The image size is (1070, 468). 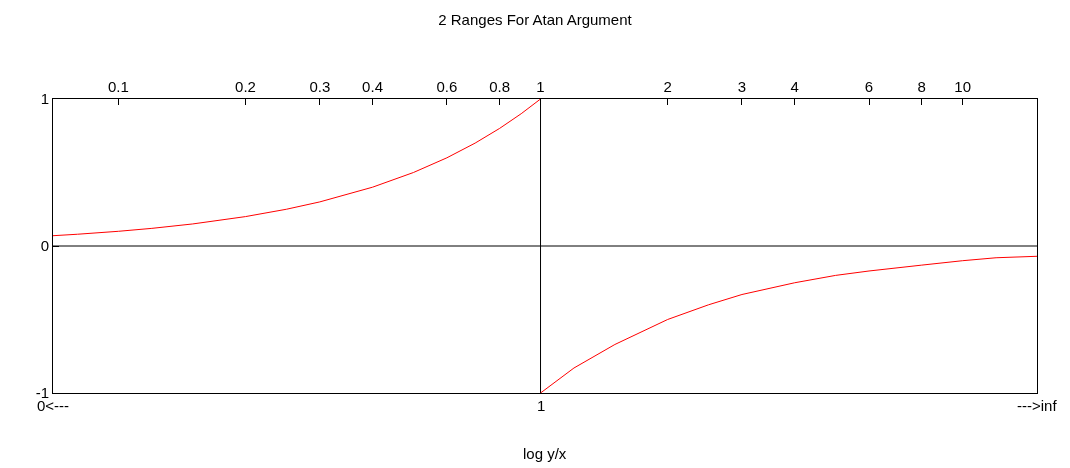 I want to click on x-tick-label: 0.1, so click(x=118, y=86).